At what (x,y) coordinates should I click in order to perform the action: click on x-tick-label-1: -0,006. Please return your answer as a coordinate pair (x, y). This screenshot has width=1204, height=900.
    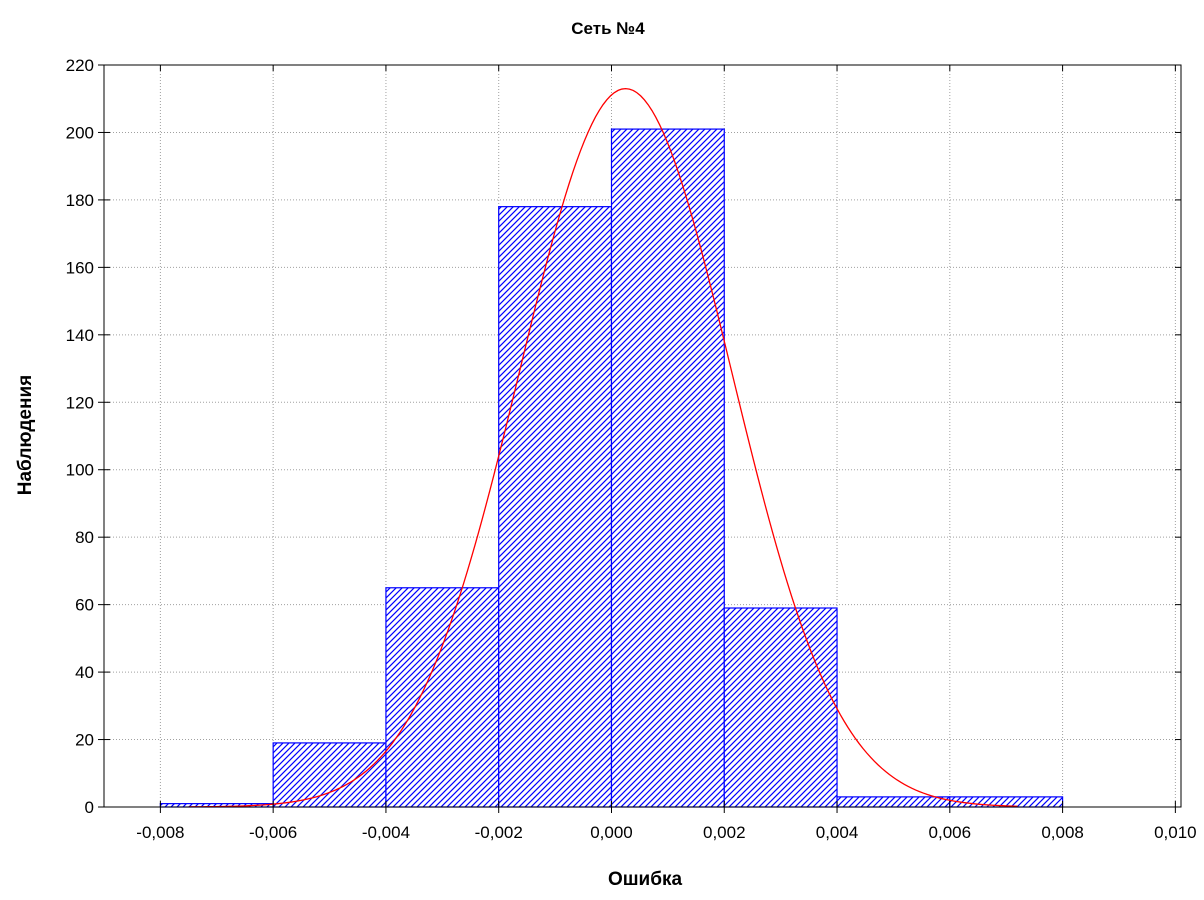
    Looking at the image, I should click on (273, 832).